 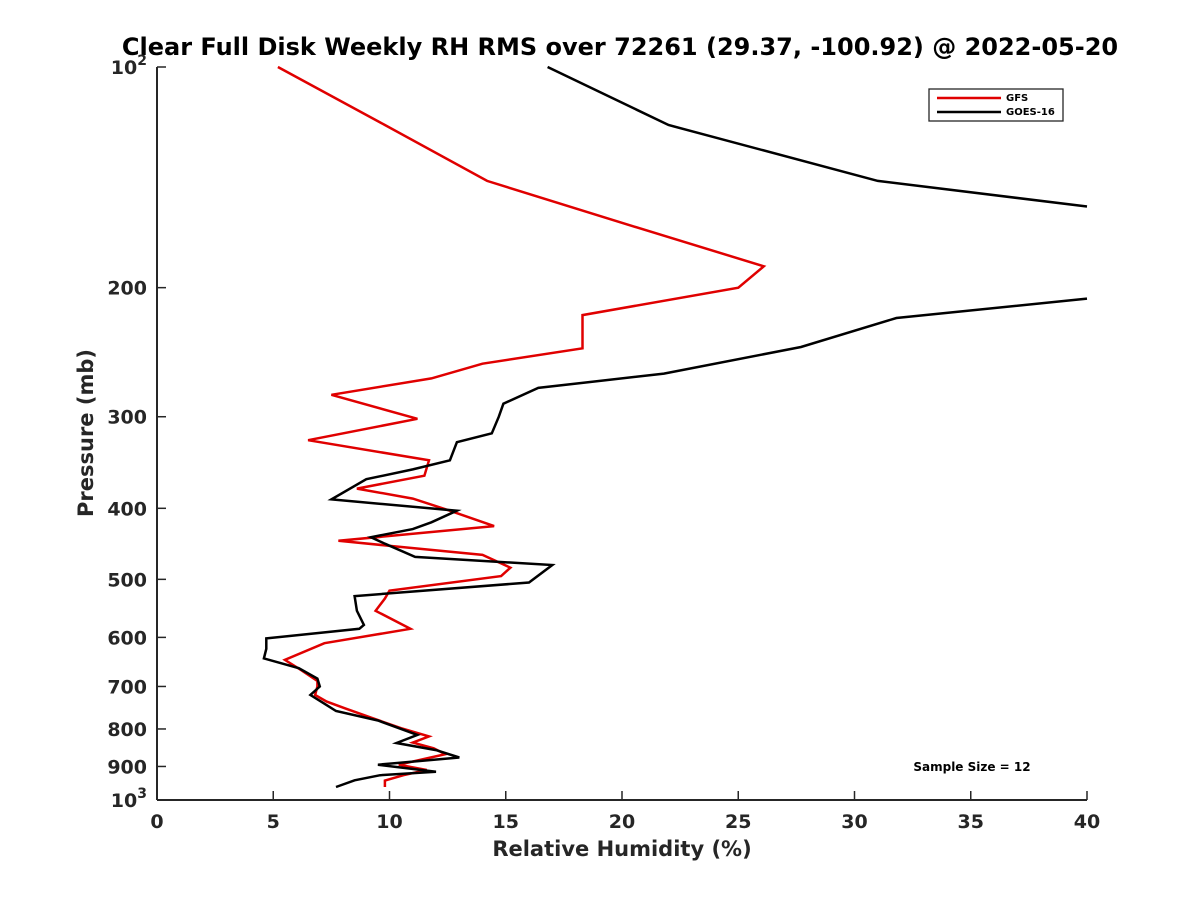 I want to click on y-tick-label: 10², so click(x=129, y=66).